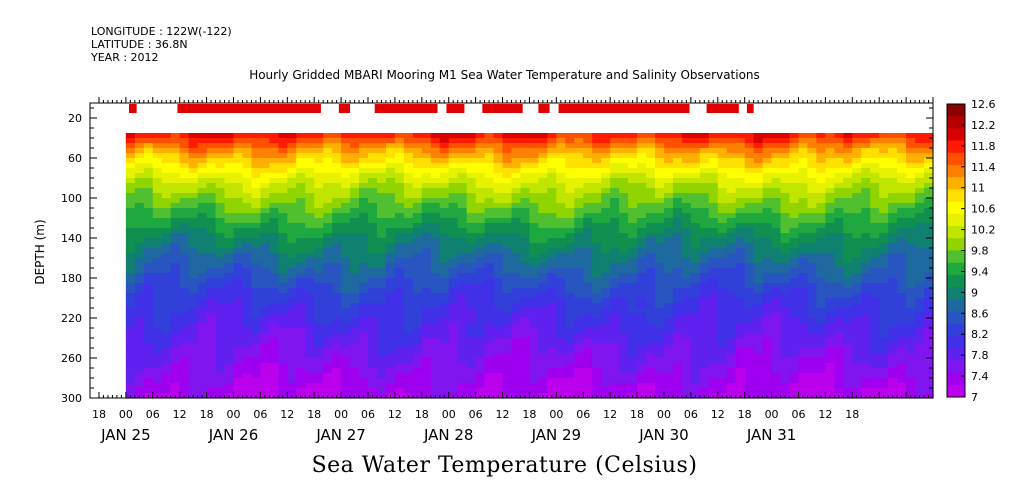 This screenshot has height=504, width=1009. Describe the element at coordinates (125, 57) in the screenshot. I see `year-label: YEAR : 2012` at that location.